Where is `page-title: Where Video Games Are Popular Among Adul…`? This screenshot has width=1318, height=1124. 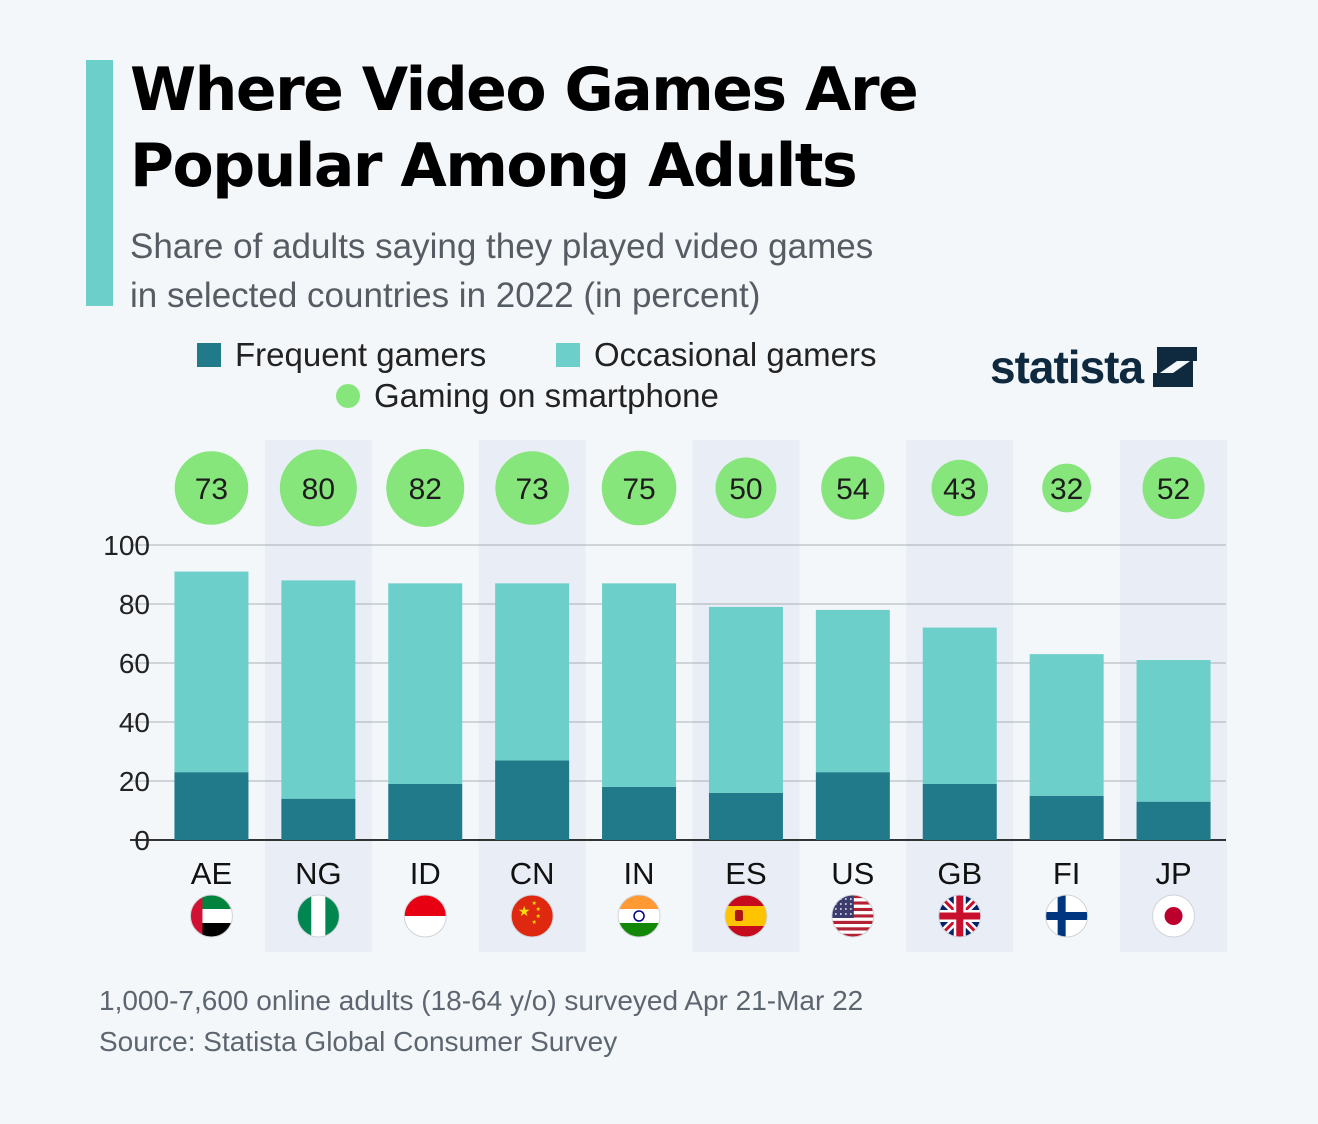
page-title: Where Video Games Are Popular Among Adul… is located at coordinates (524, 128).